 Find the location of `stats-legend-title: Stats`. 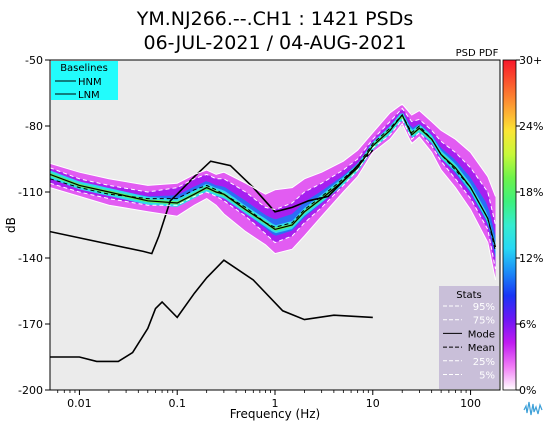

stats-legend-title: Stats is located at coordinates (469, 295).